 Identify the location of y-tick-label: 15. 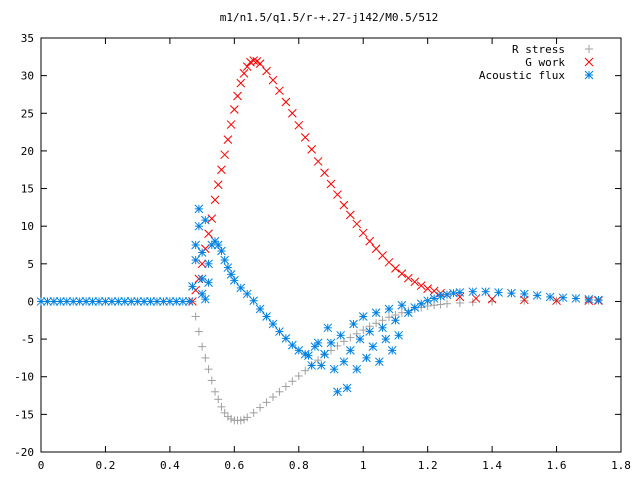
(27, 189).